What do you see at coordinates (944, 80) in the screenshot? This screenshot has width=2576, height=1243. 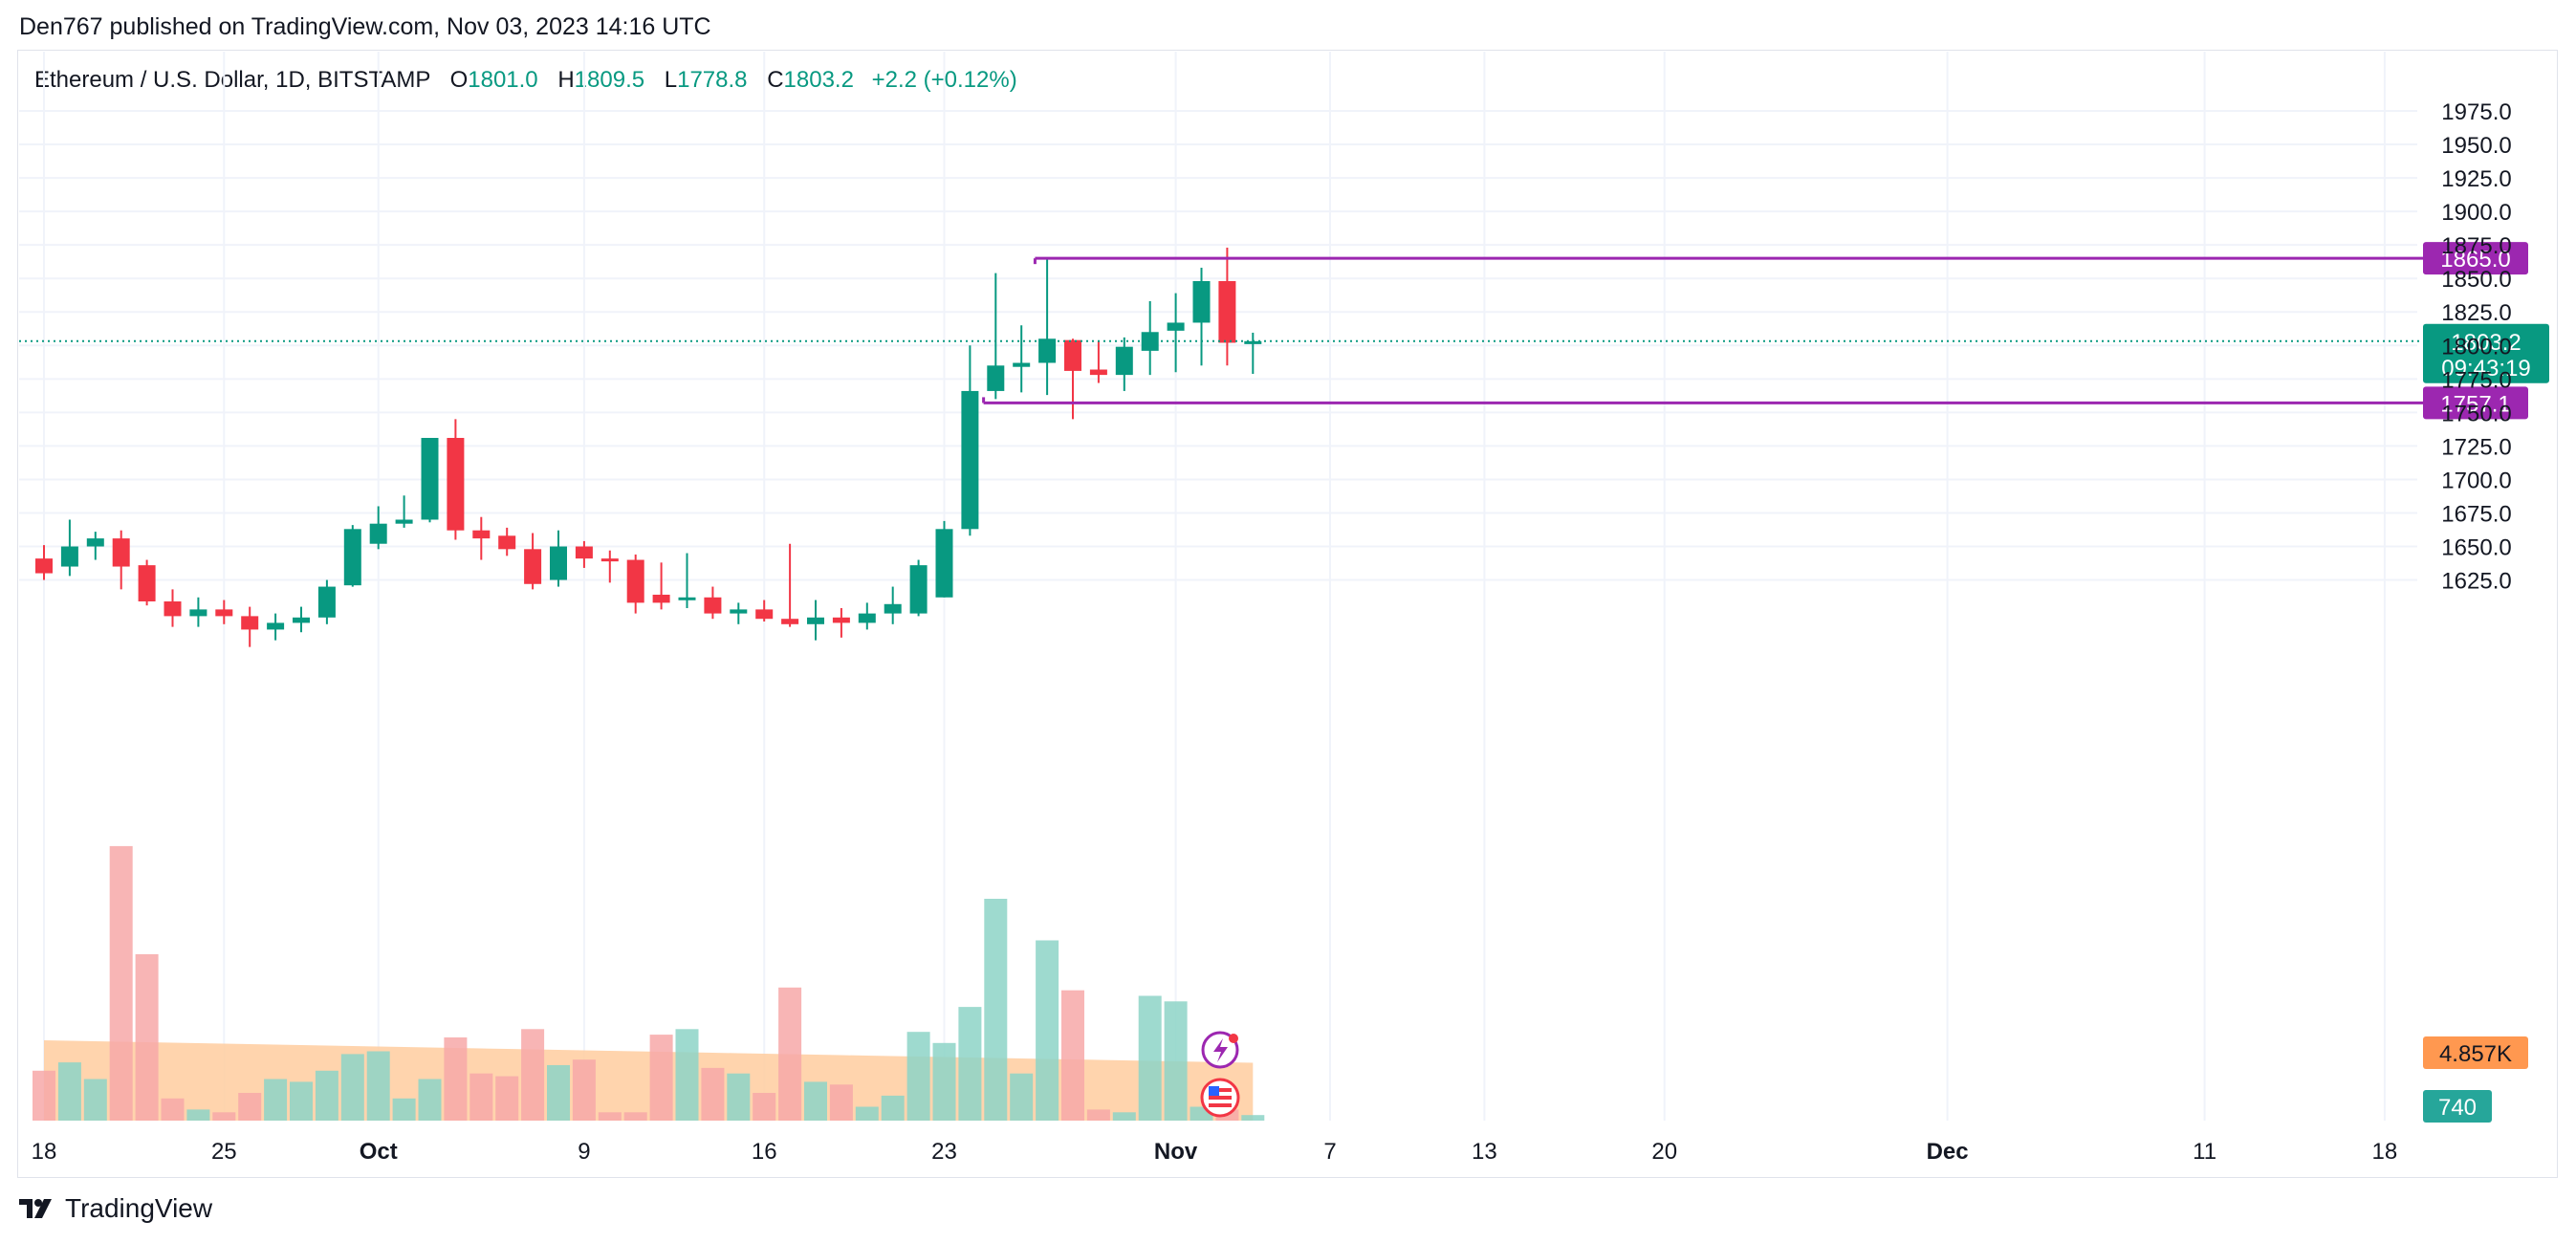 I see `change-value: +2.2 (+0.12%)` at bounding box center [944, 80].